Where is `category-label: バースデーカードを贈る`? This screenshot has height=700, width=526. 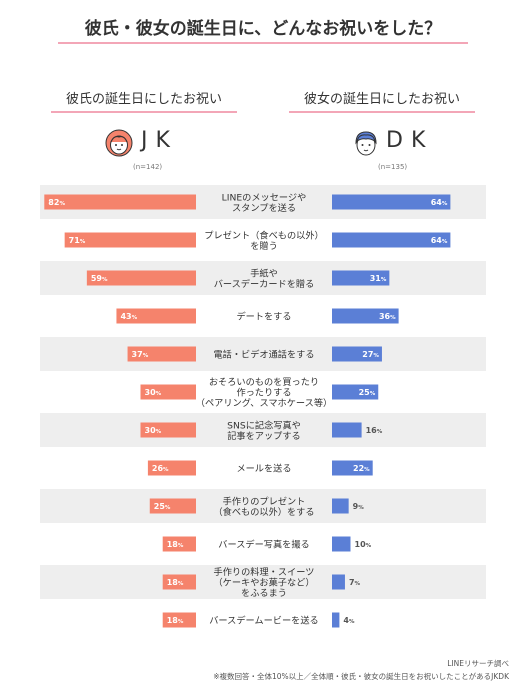 category-label: バースデーカードを贈る is located at coordinates (264, 284).